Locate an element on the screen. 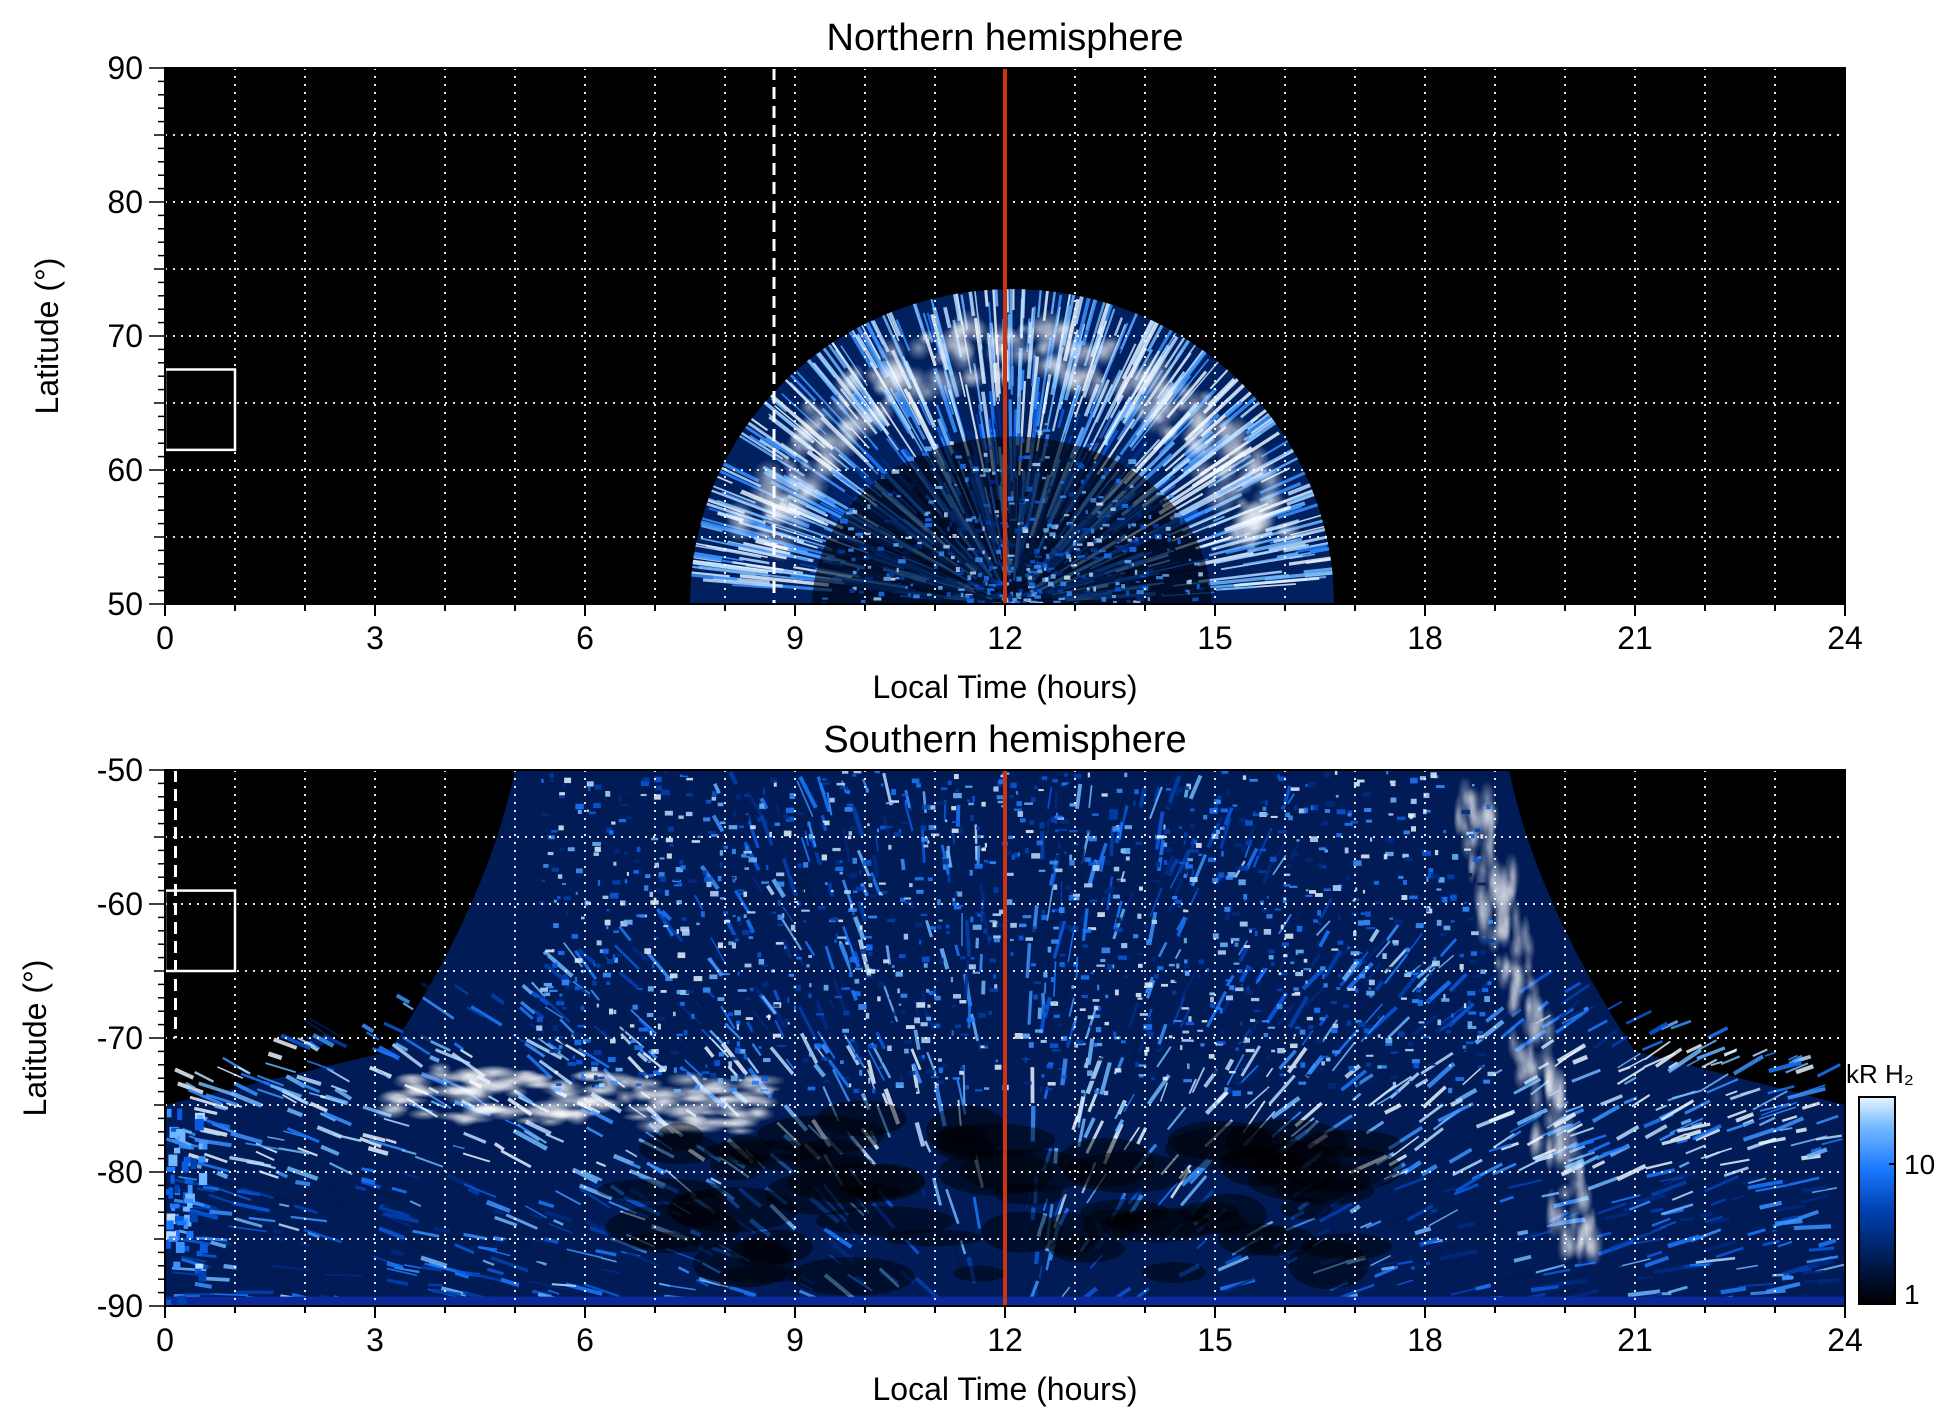 This screenshot has width=1950, height=1423. south-dawn-arc-blob is located at coordinates (474, 1080).